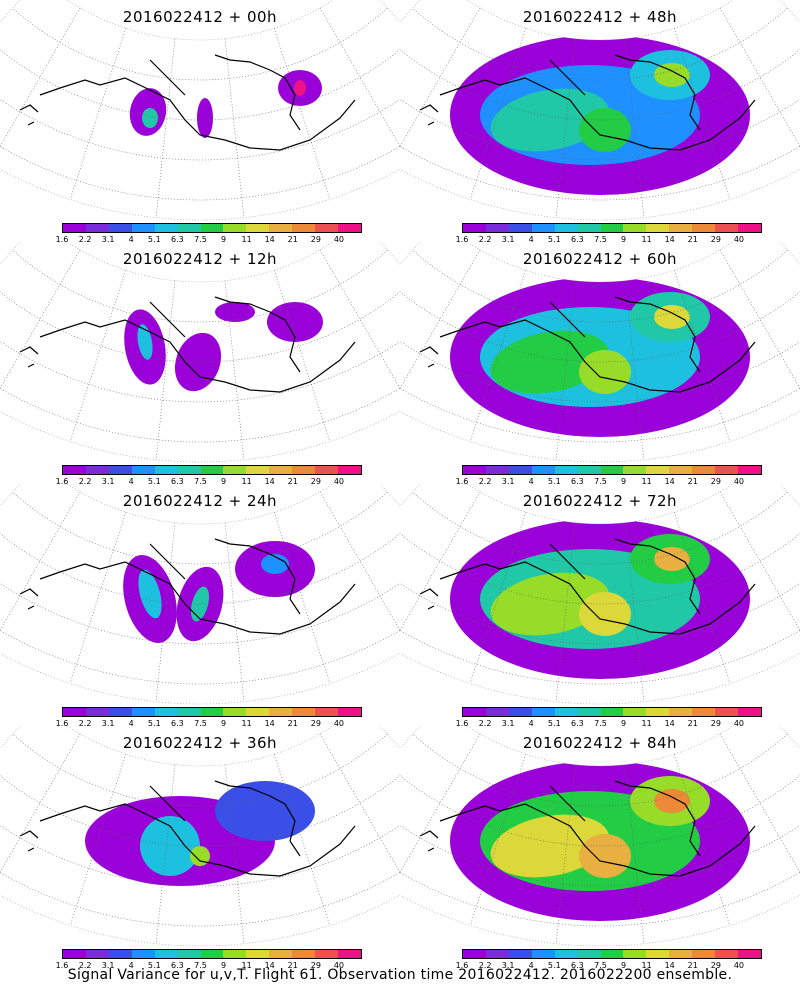  I want to click on panel-title: 2016022412 + 36h, so click(200, 743).